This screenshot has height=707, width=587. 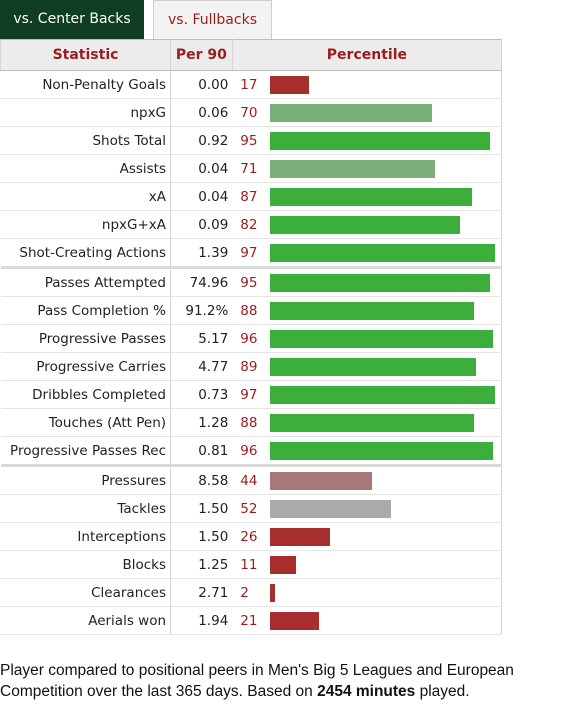 I want to click on tab-vs-center-backs: vs. Center Backs, so click(x=72, y=19).